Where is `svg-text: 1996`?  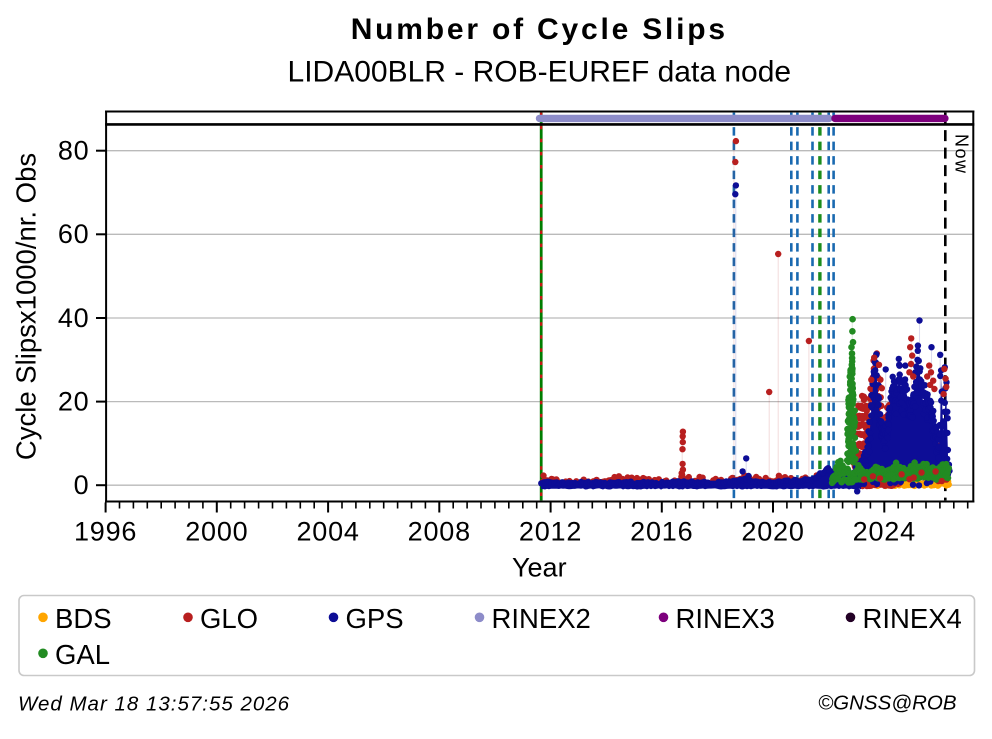
svg-text: 1996 is located at coordinates (105, 532).